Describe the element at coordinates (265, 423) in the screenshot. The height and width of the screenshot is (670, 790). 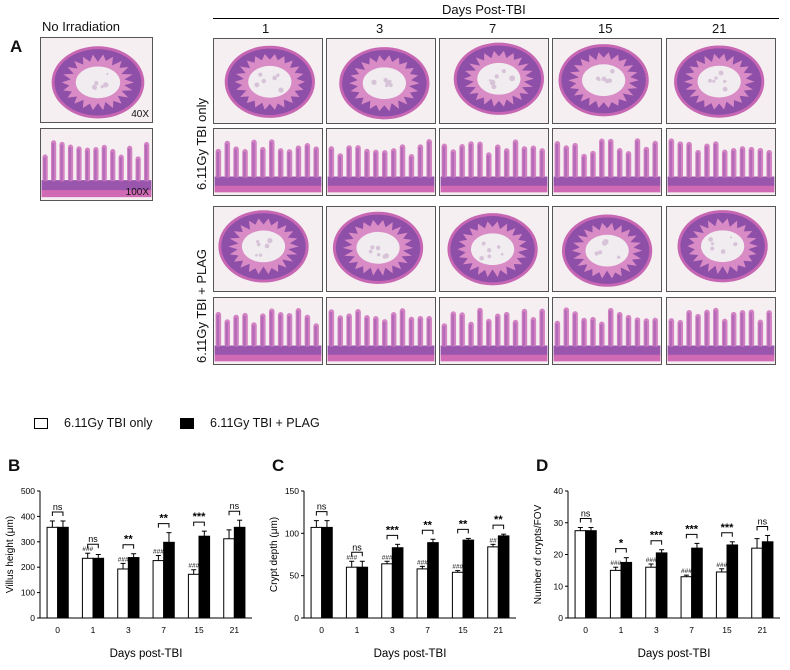
I see `legend-label-tbi-plag: 6.11Gy TBI + PLAG` at that location.